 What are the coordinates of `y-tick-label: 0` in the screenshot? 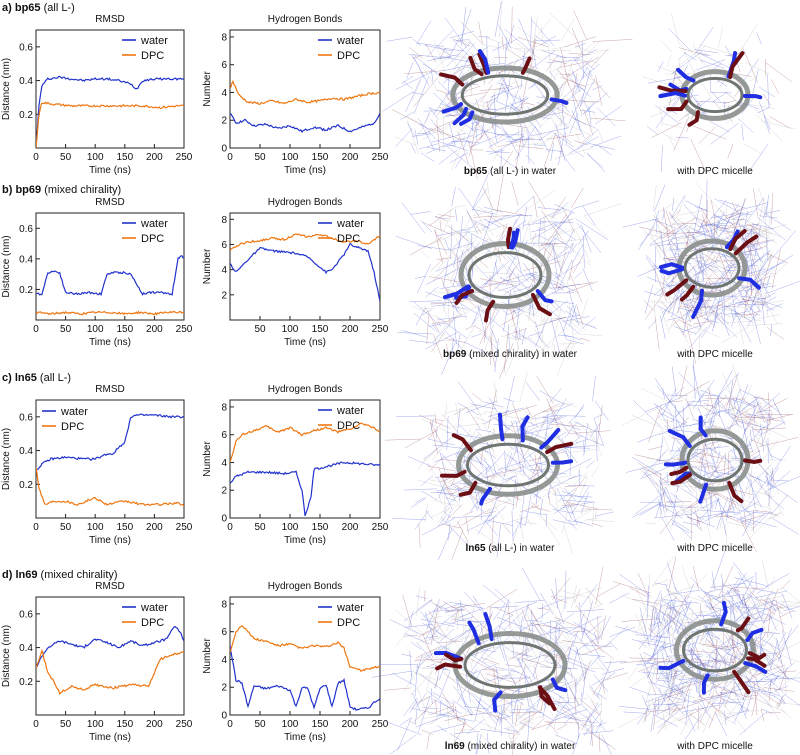 It's located at (224, 716).